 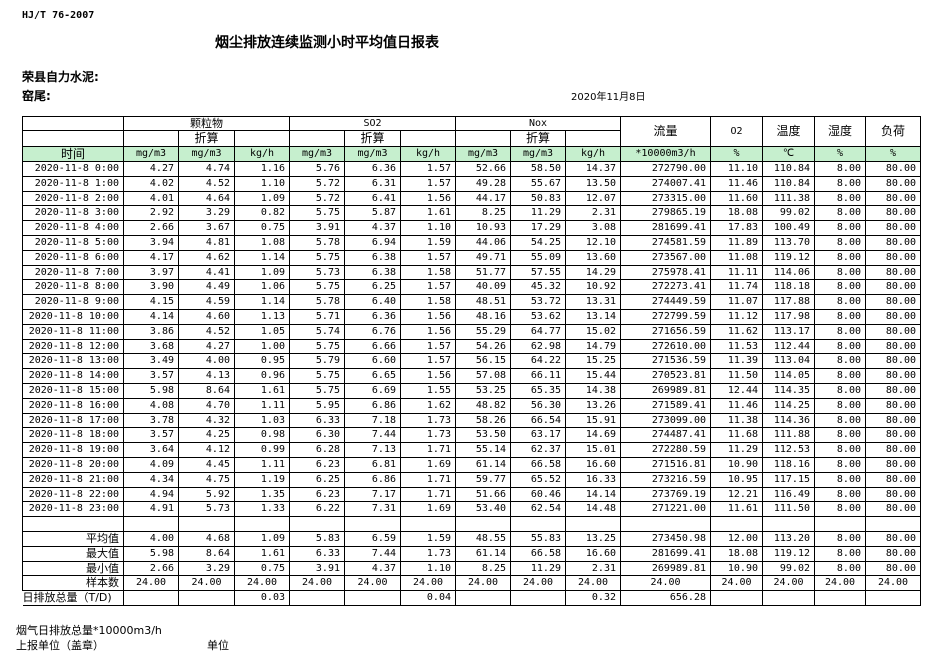 I want to click on value-cell: 4.02, so click(x=151, y=183).